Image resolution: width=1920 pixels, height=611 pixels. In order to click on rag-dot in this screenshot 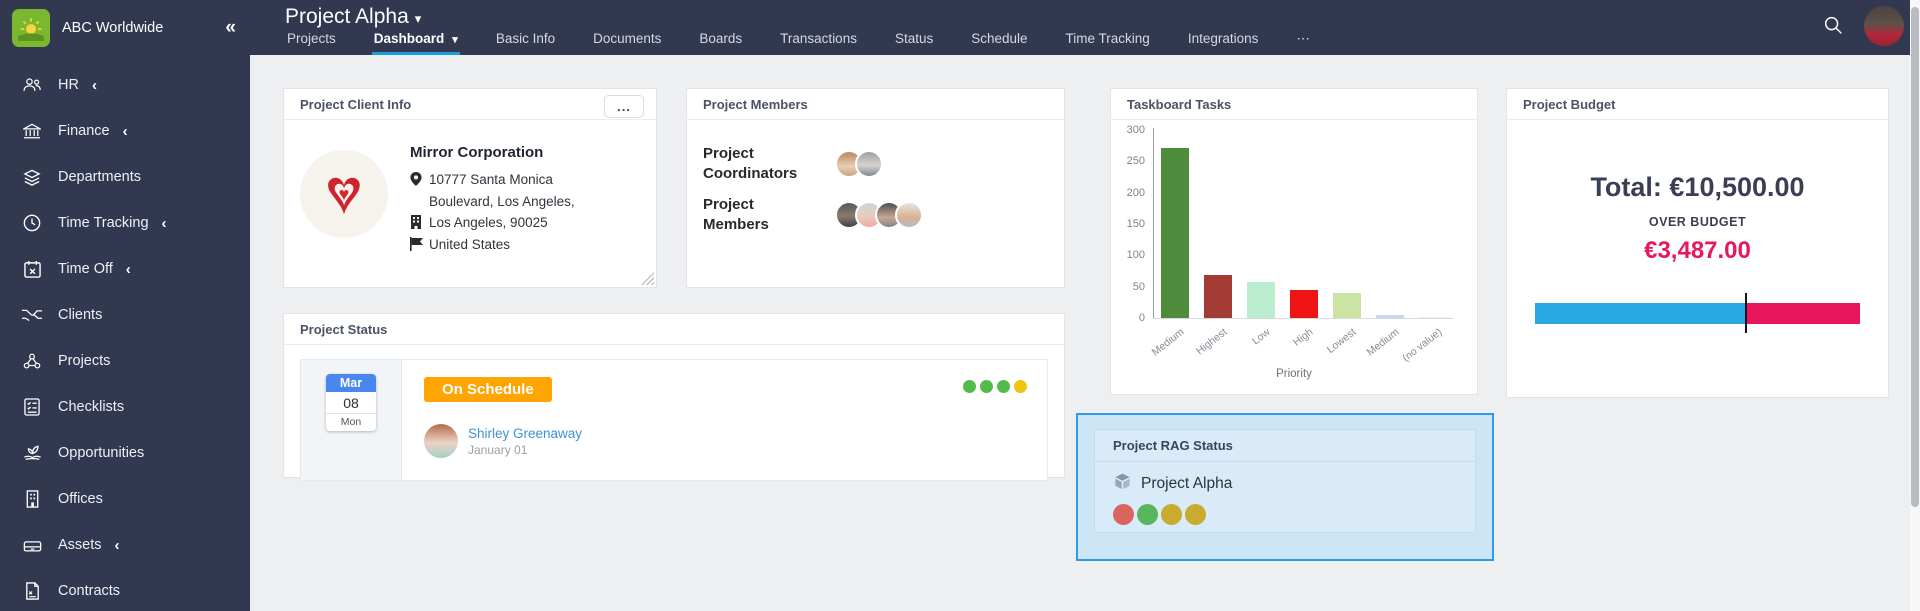, I will do `click(1123, 514)`.